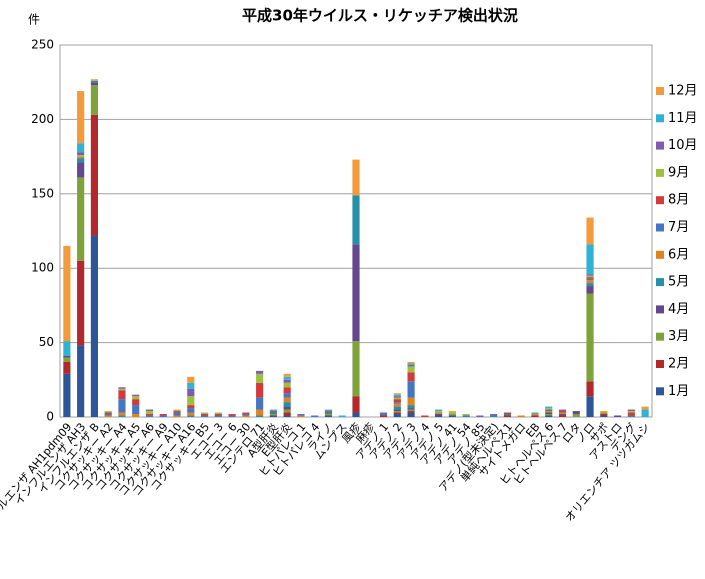  What do you see at coordinates (42, 45) in the screenshot?
I see `y-tick-label: 250` at bounding box center [42, 45].